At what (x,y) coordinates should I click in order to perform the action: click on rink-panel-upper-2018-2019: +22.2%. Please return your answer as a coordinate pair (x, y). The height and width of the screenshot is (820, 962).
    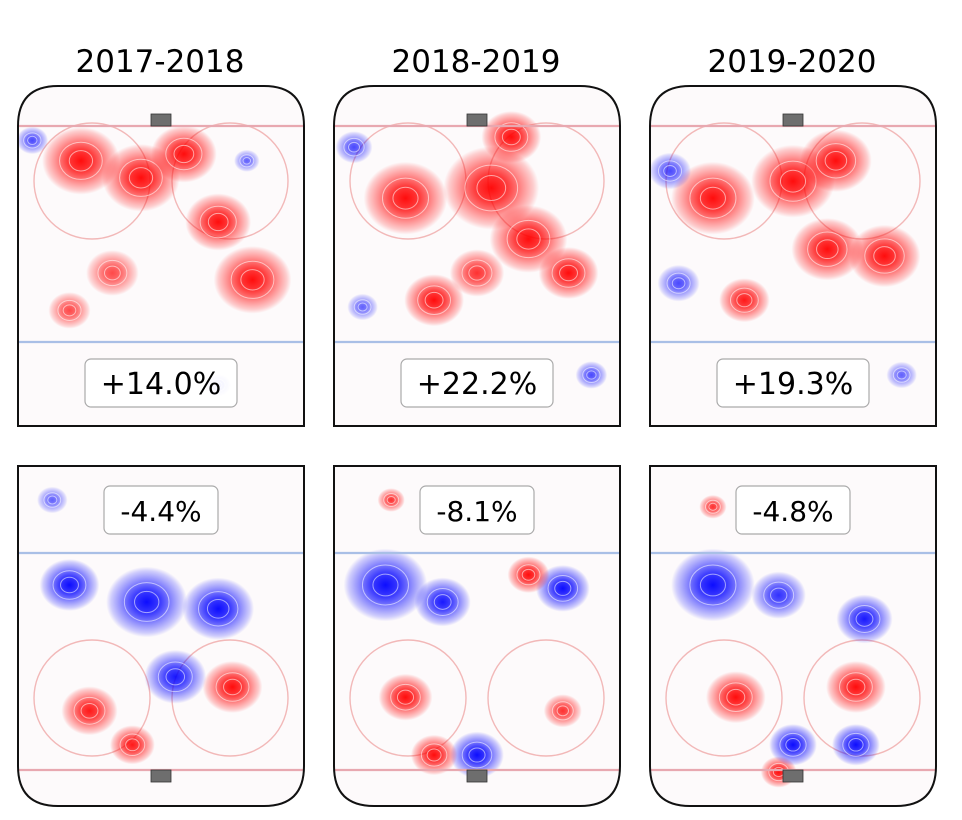
    Looking at the image, I should click on (477, 256).